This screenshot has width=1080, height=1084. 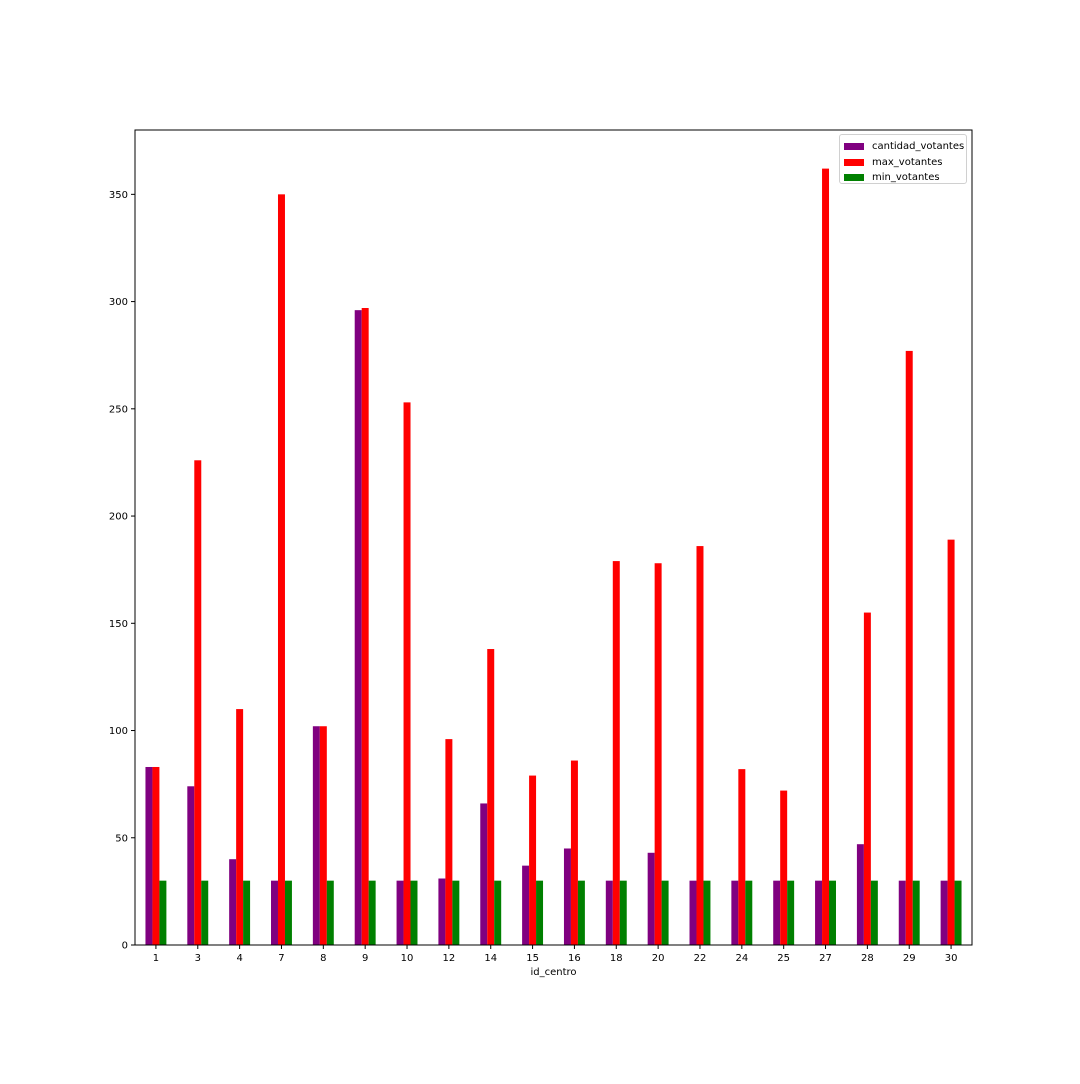 What do you see at coordinates (951, 958) in the screenshot?
I see `x-tick-label-30: 30` at bounding box center [951, 958].